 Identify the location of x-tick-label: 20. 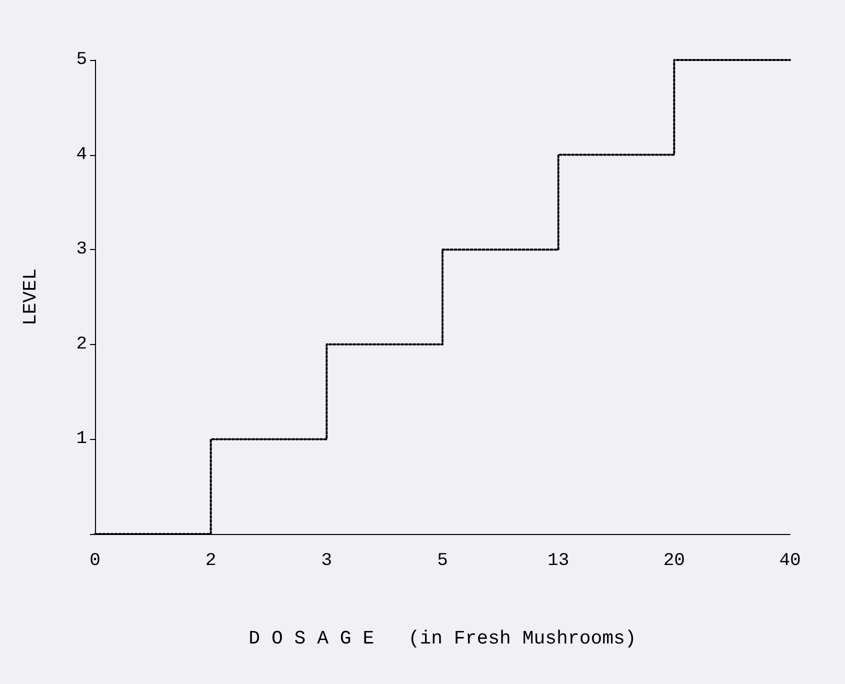
(674, 561).